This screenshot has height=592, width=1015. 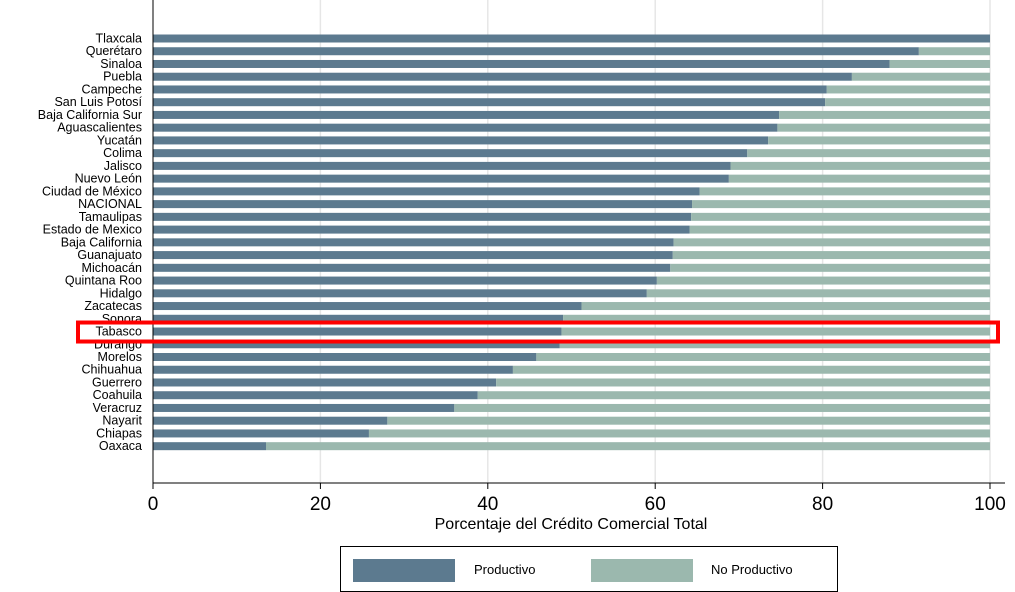 What do you see at coordinates (117, 382) in the screenshot?
I see `category-label: Guerrero` at bounding box center [117, 382].